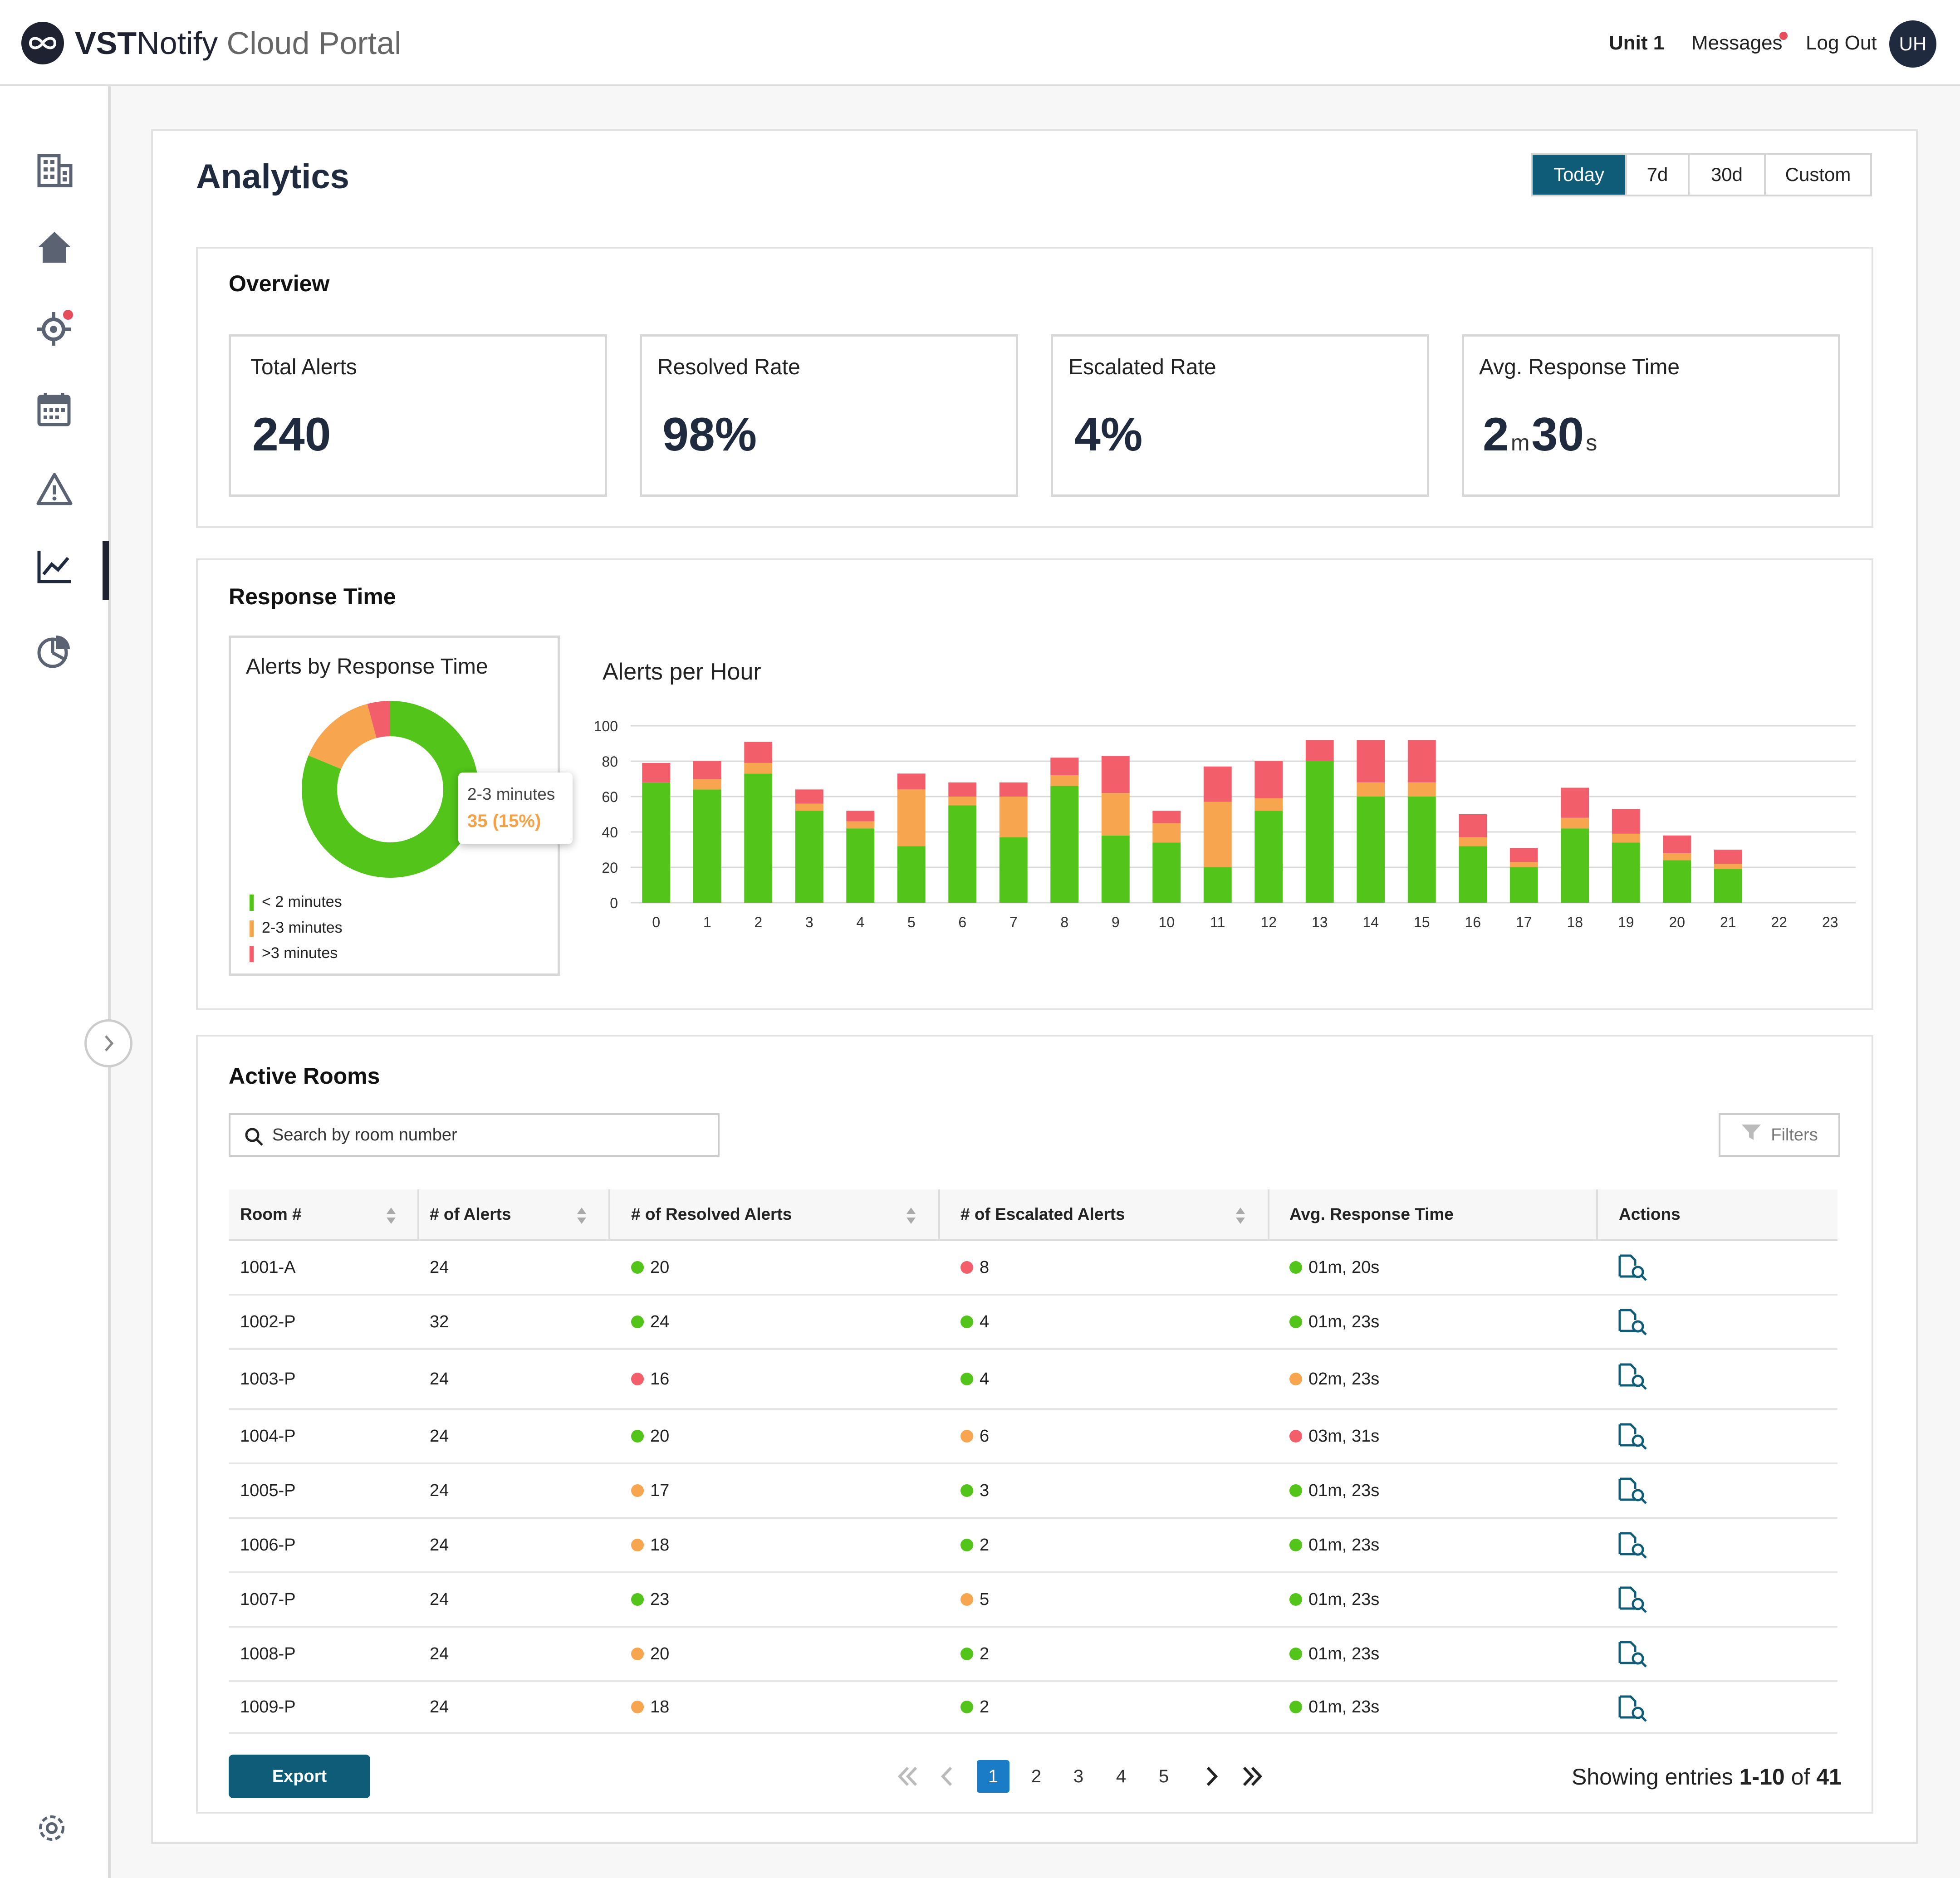  I want to click on y-tick-label: 80, so click(610, 761).